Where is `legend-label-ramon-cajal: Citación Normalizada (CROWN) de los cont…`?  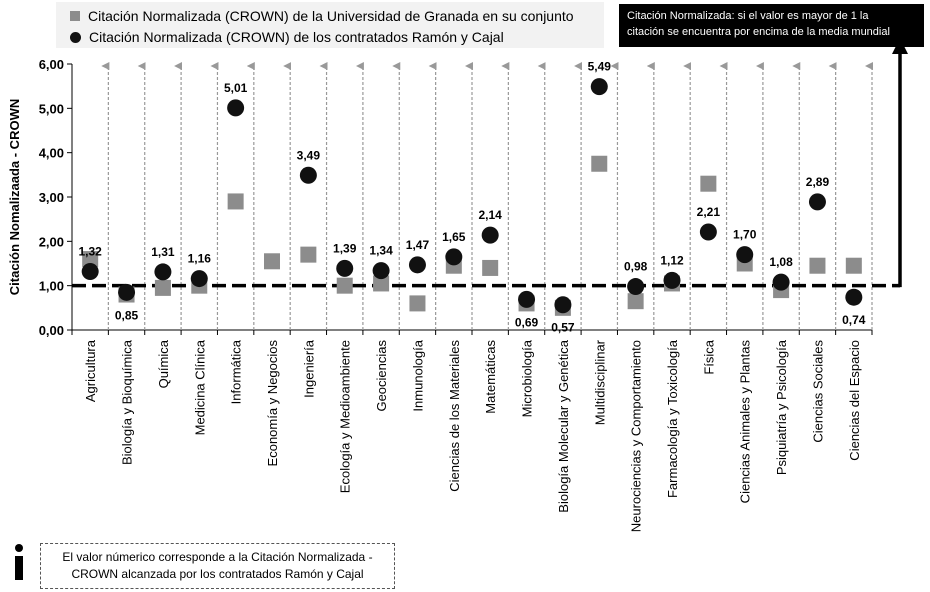 legend-label-ramon-cajal: Citación Normalizada (CROWN) de los cont… is located at coordinates (296, 37).